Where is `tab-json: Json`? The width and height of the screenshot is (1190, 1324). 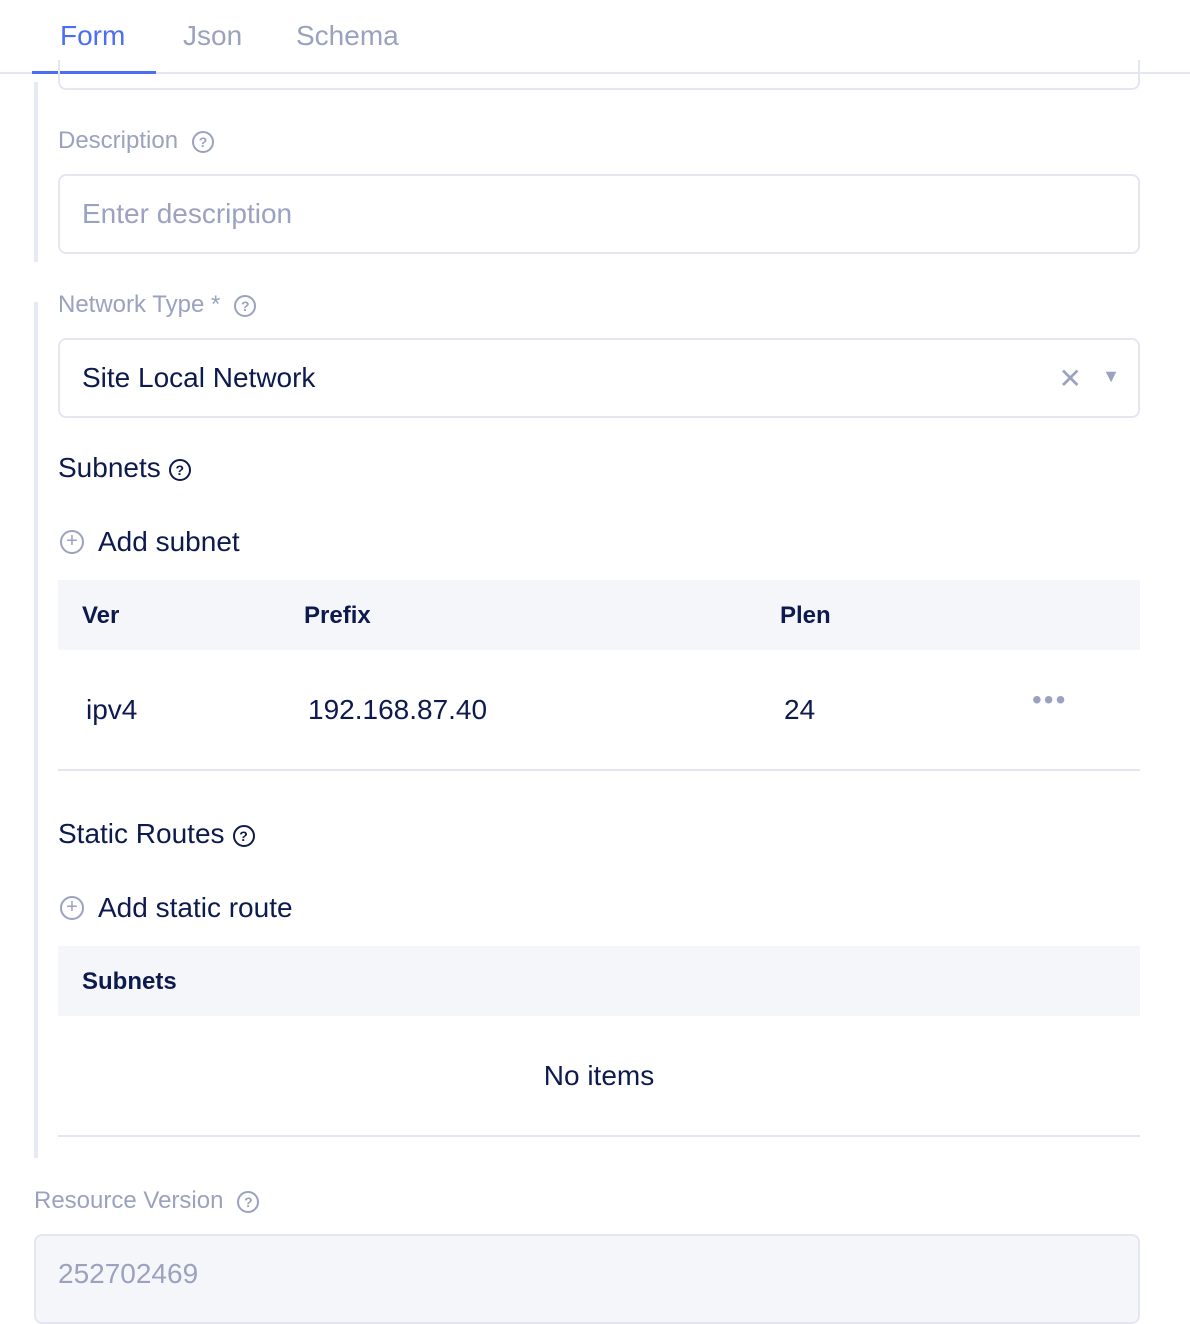 tab-json: Json is located at coordinates (213, 35).